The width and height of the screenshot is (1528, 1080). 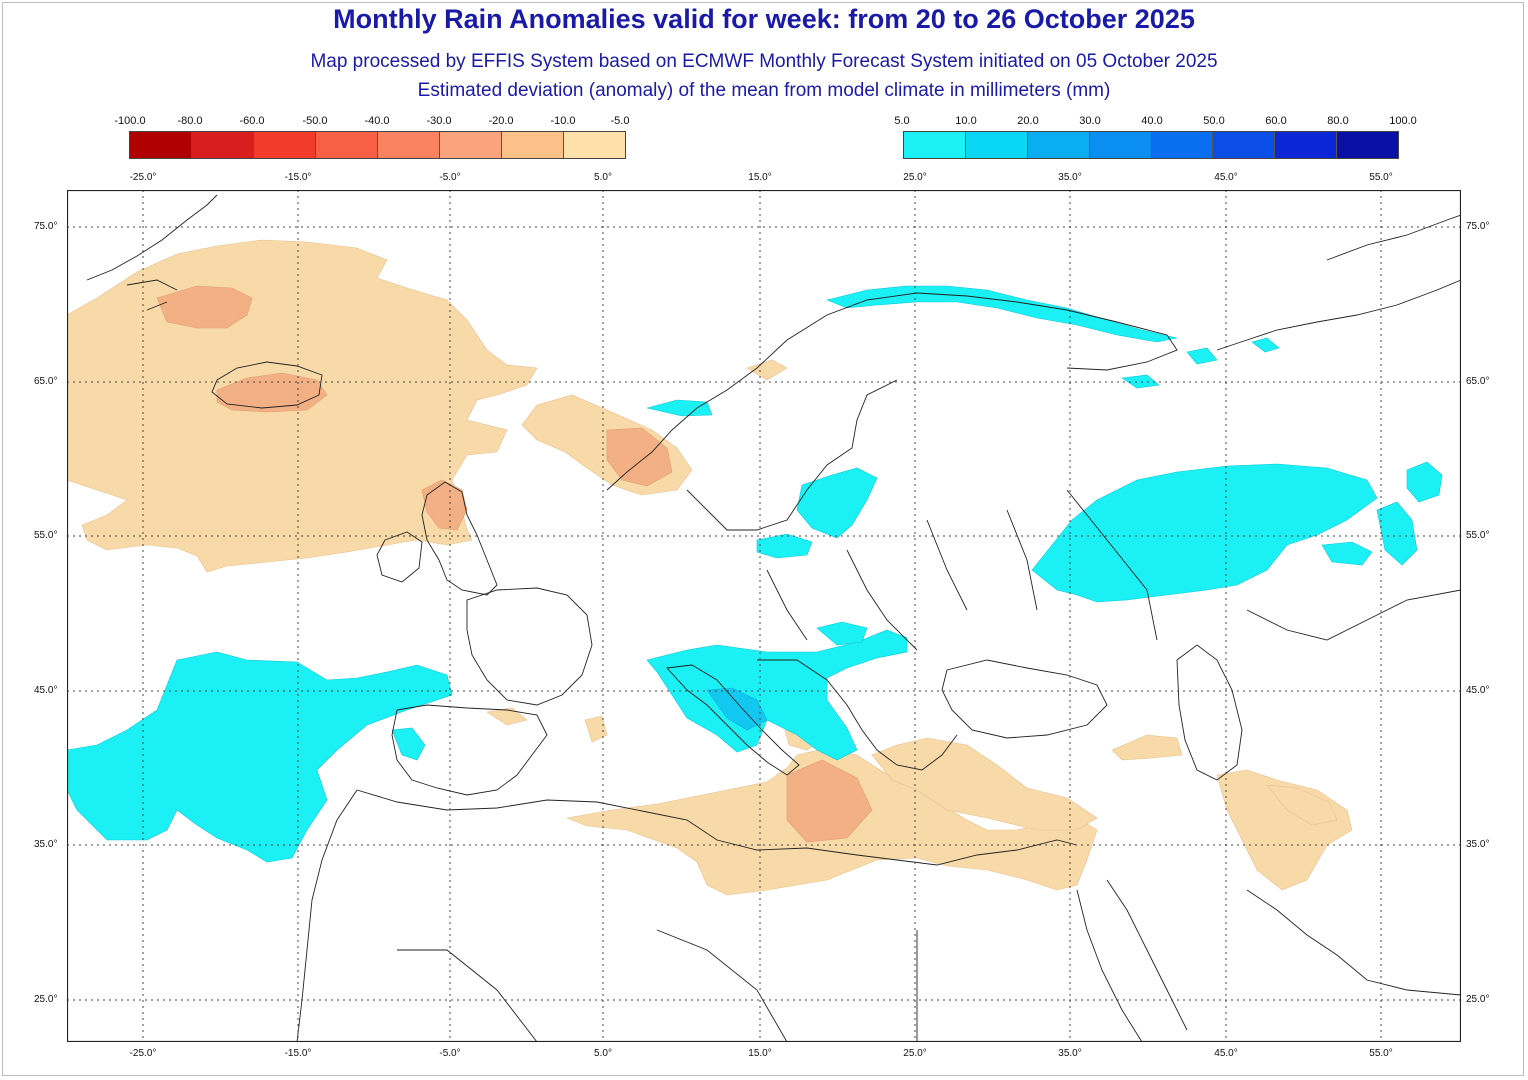 What do you see at coordinates (315, 121) in the screenshot?
I see `legend-label: -50.0` at bounding box center [315, 121].